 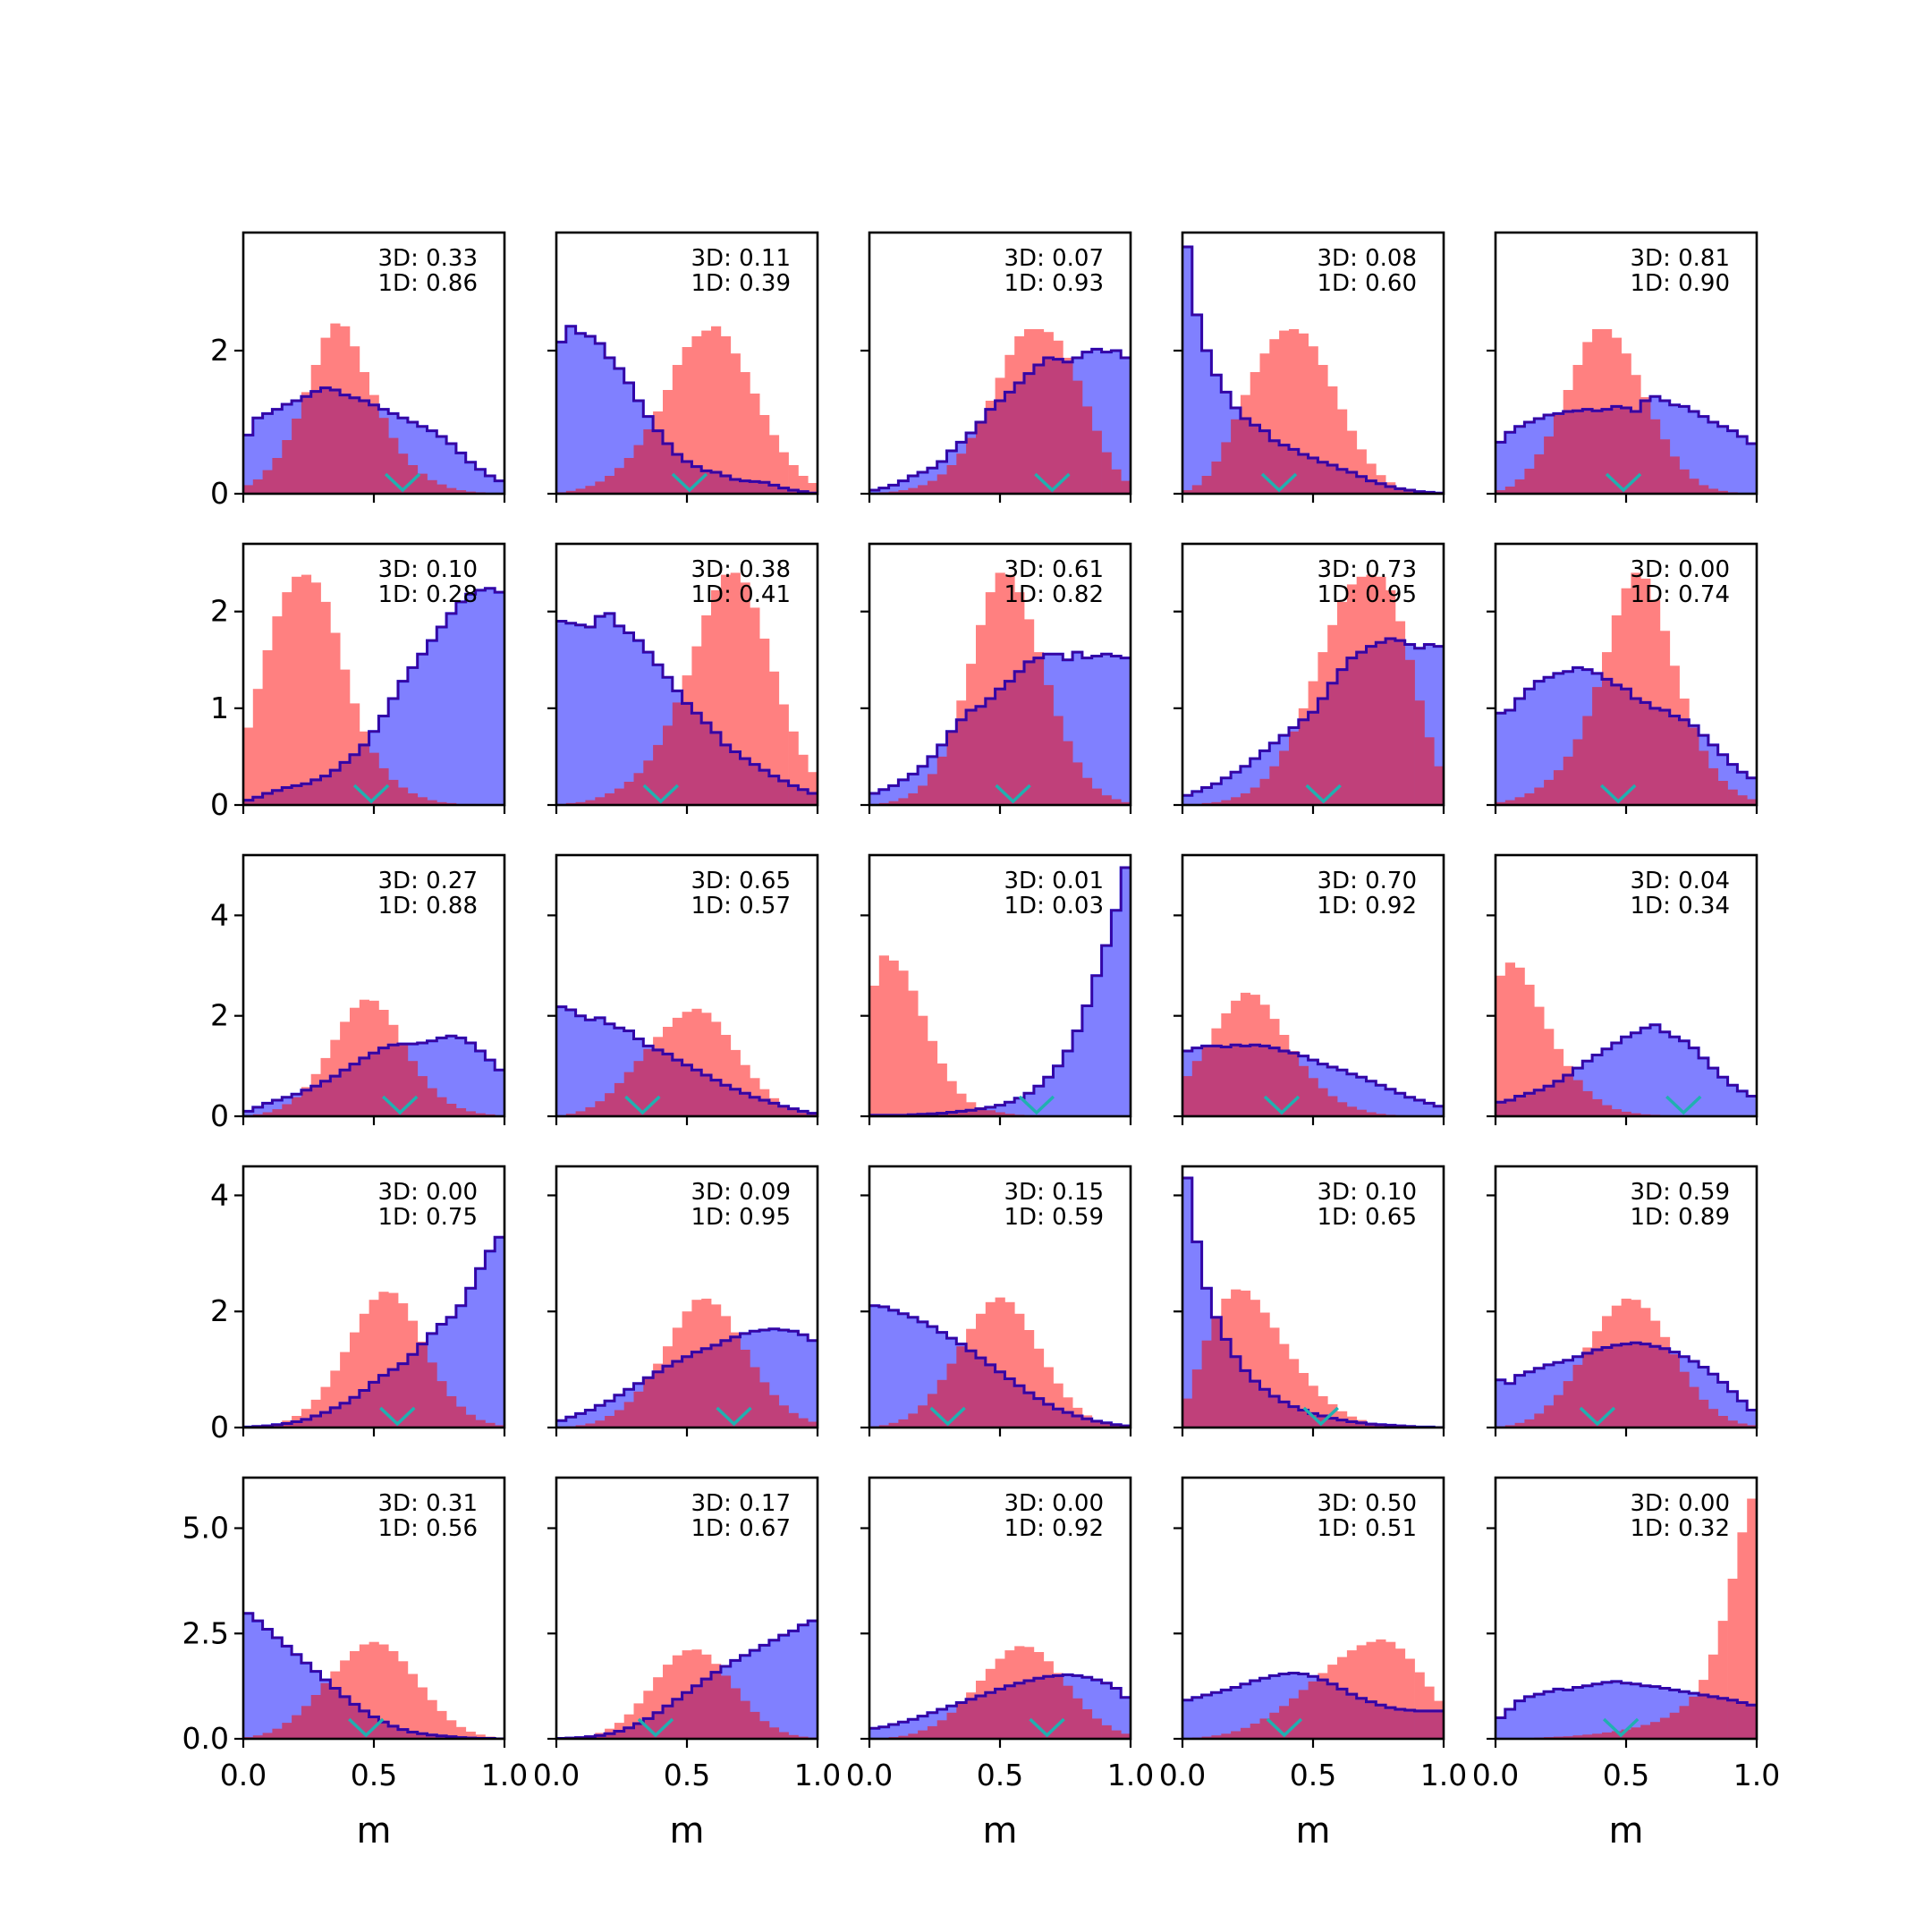 What do you see at coordinates (741, 283) in the screenshot?
I see `annotation-1d: 1D: 0.39` at bounding box center [741, 283].